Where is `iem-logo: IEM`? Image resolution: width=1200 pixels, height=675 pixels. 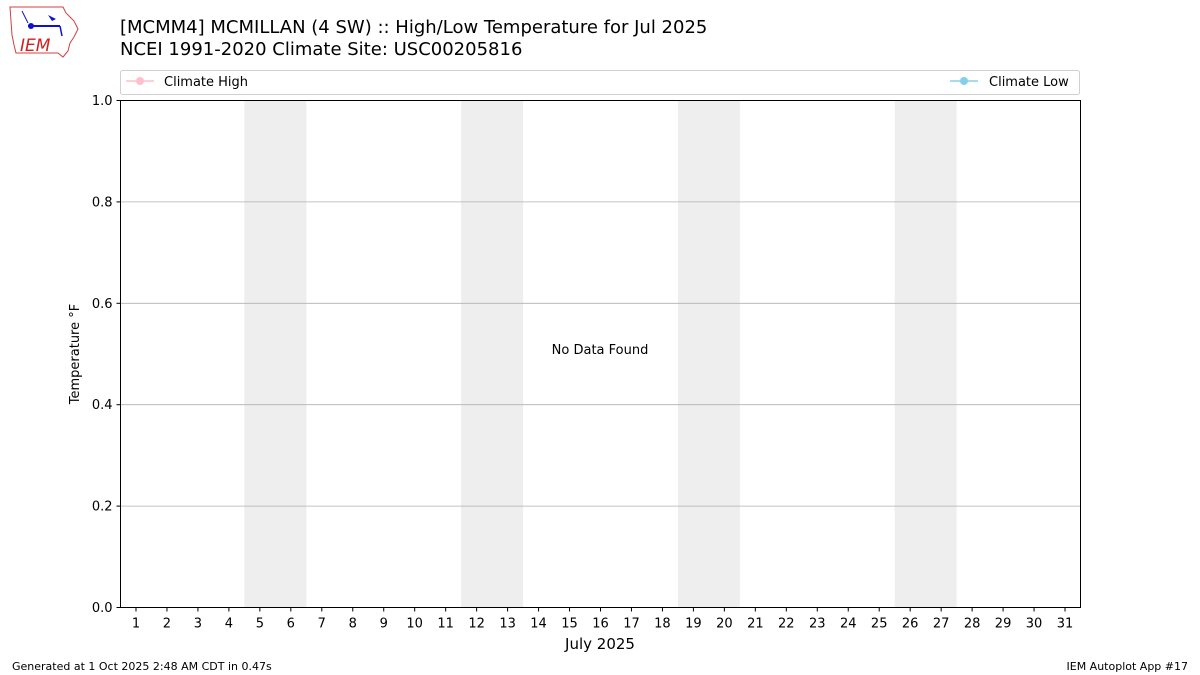 iem-logo: IEM is located at coordinates (44, 32).